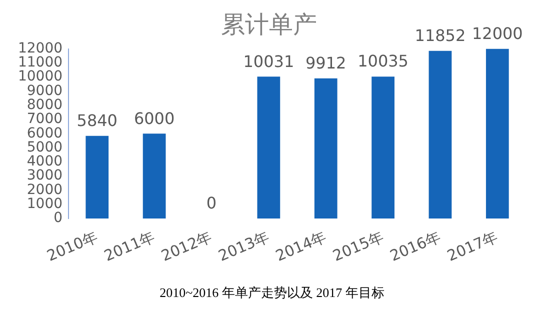  I want to click on y-tick-label: 2000, so click(44, 190).